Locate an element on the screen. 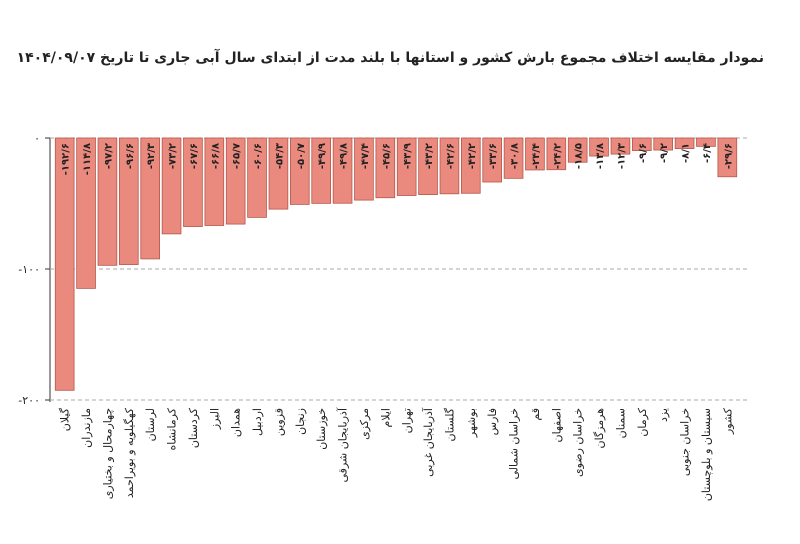 The width and height of the screenshot is (800, 544). x-tick-label: اصفهان is located at coordinates (556, 425).